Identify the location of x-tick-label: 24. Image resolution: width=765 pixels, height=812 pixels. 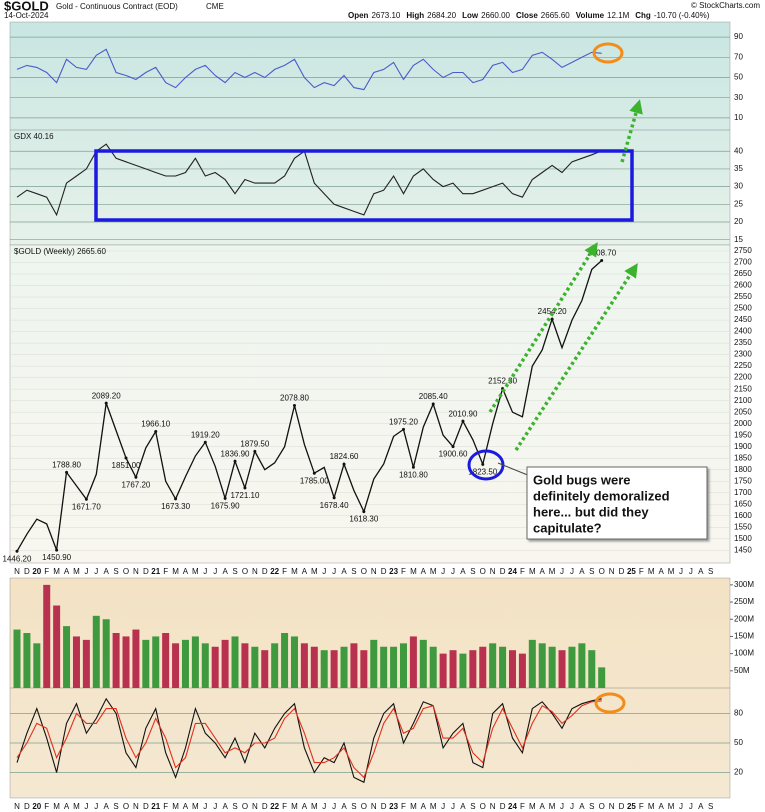
(512, 806).